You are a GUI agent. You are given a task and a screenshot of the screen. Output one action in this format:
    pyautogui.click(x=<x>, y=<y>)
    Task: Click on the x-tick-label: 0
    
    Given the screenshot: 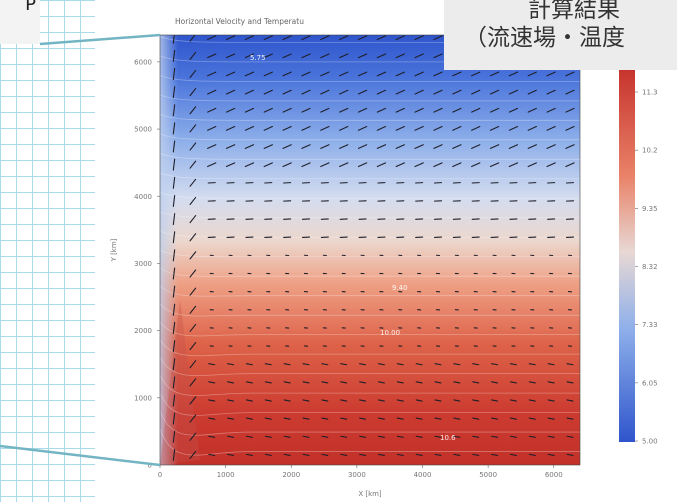 What is the action you would take?
    pyautogui.click(x=160, y=475)
    